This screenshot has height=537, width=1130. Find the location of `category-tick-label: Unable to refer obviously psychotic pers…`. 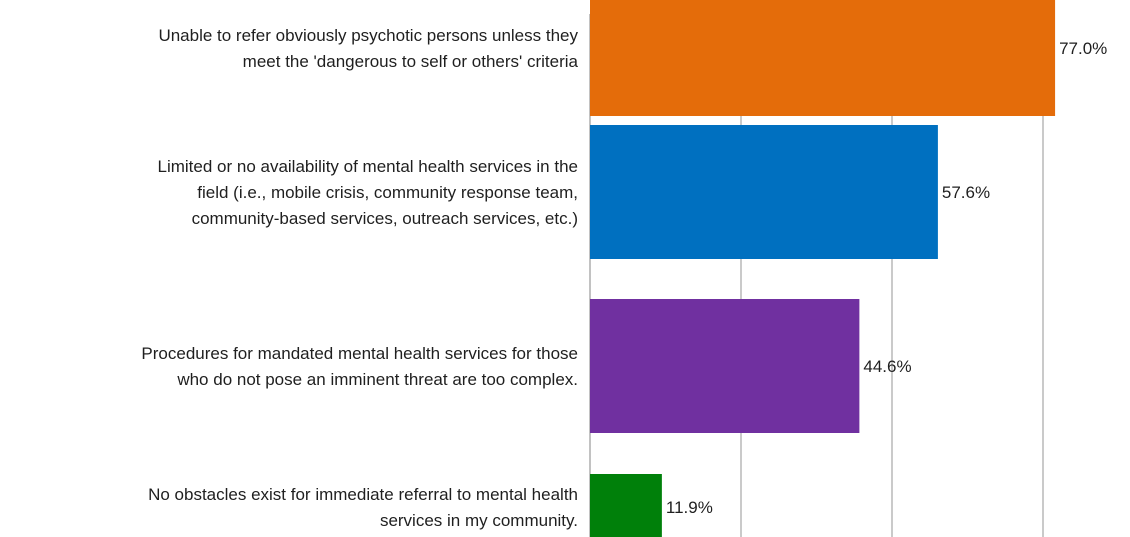

category-tick-label: Unable to refer obviously psychotic pers… is located at coordinates (368, 35).